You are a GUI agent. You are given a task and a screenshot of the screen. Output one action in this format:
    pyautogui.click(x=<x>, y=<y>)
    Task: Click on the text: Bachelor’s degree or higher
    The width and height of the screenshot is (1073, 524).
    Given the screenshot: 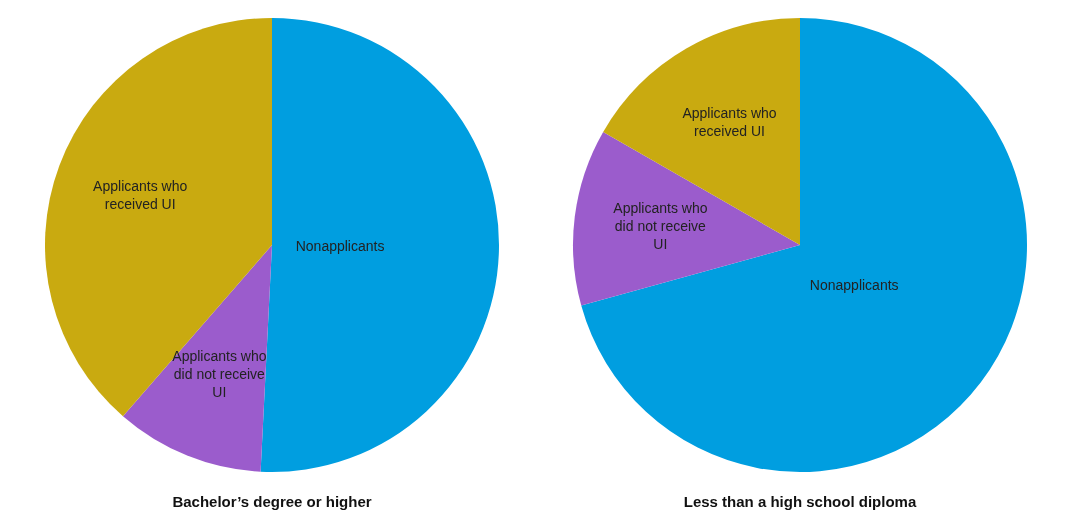 What is the action you would take?
    pyautogui.click(x=272, y=502)
    